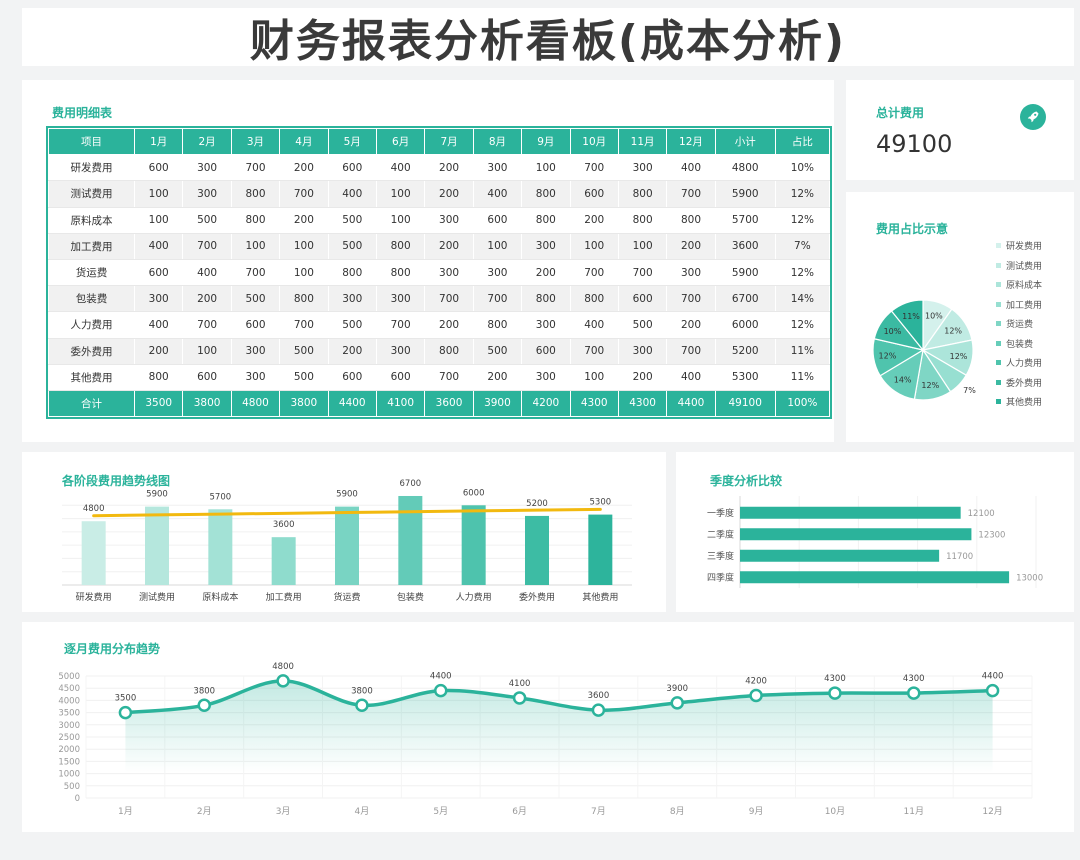  Describe the element at coordinates (69, 738) in the screenshot. I see `y-tick-label: 2500` at that location.